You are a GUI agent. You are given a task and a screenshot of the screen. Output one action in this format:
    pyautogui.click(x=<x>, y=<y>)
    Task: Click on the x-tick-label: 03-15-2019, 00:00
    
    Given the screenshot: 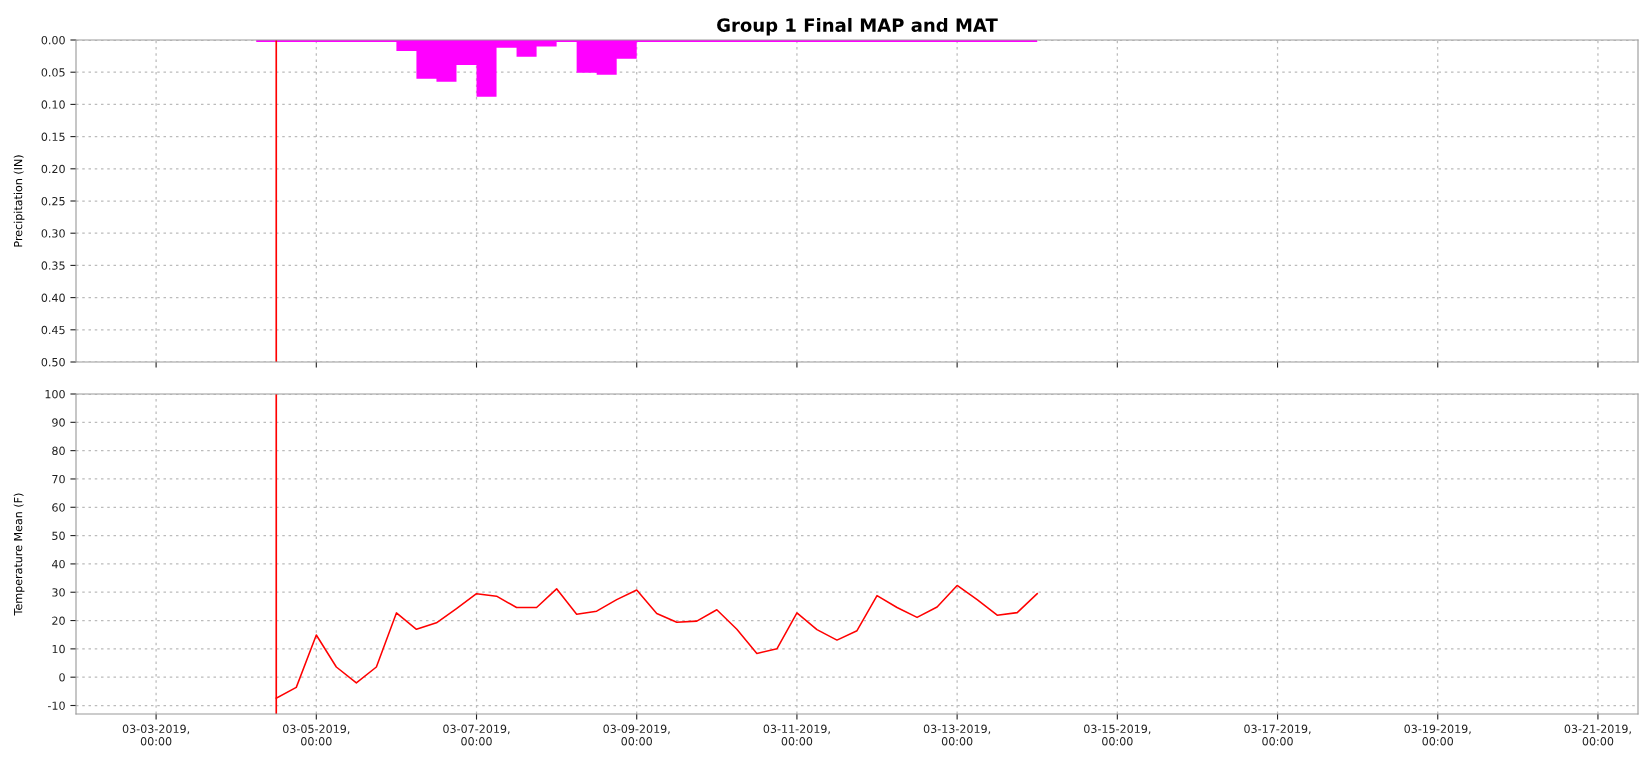 What is the action you would take?
    pyautogui.click(x=1117, y=735)
    